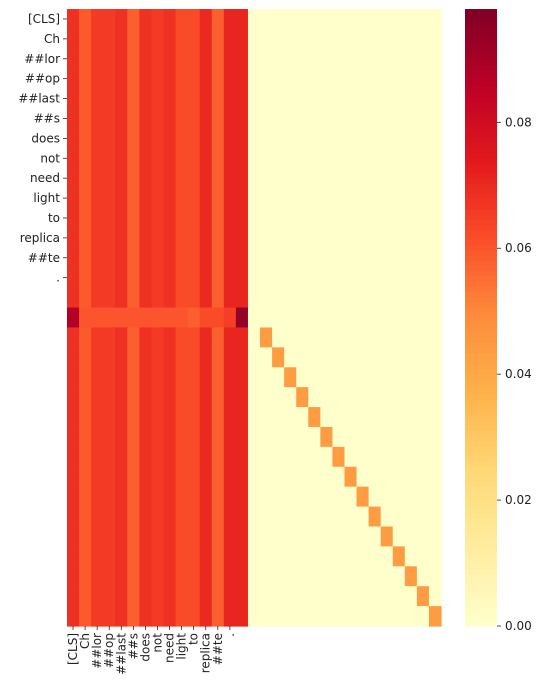  What do you see at coordinates (206, 653) in the screenshot?
I see `x-tick-label: replica` at bounding box center [206, 653].